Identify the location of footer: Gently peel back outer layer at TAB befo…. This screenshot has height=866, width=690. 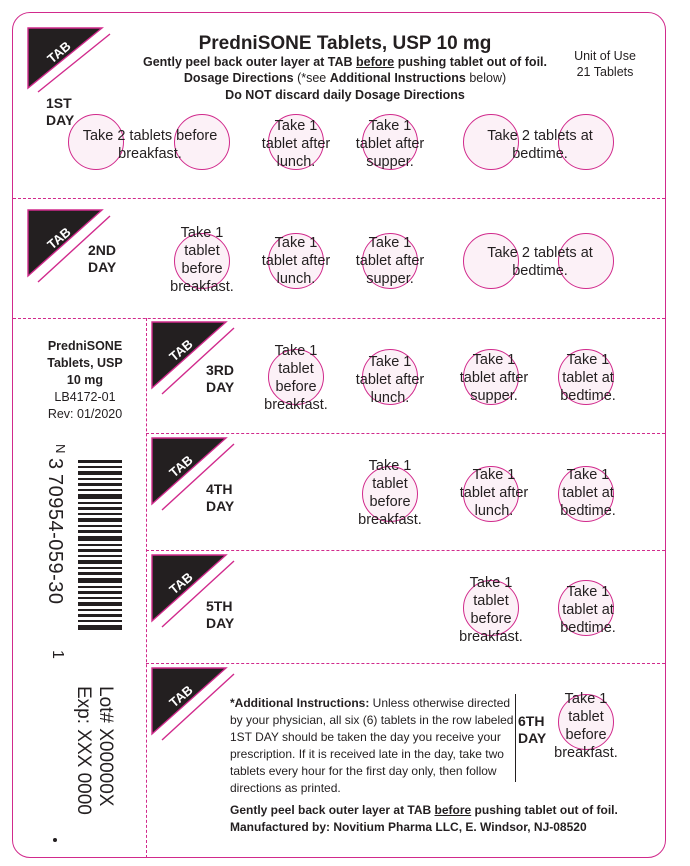
(424, 818).